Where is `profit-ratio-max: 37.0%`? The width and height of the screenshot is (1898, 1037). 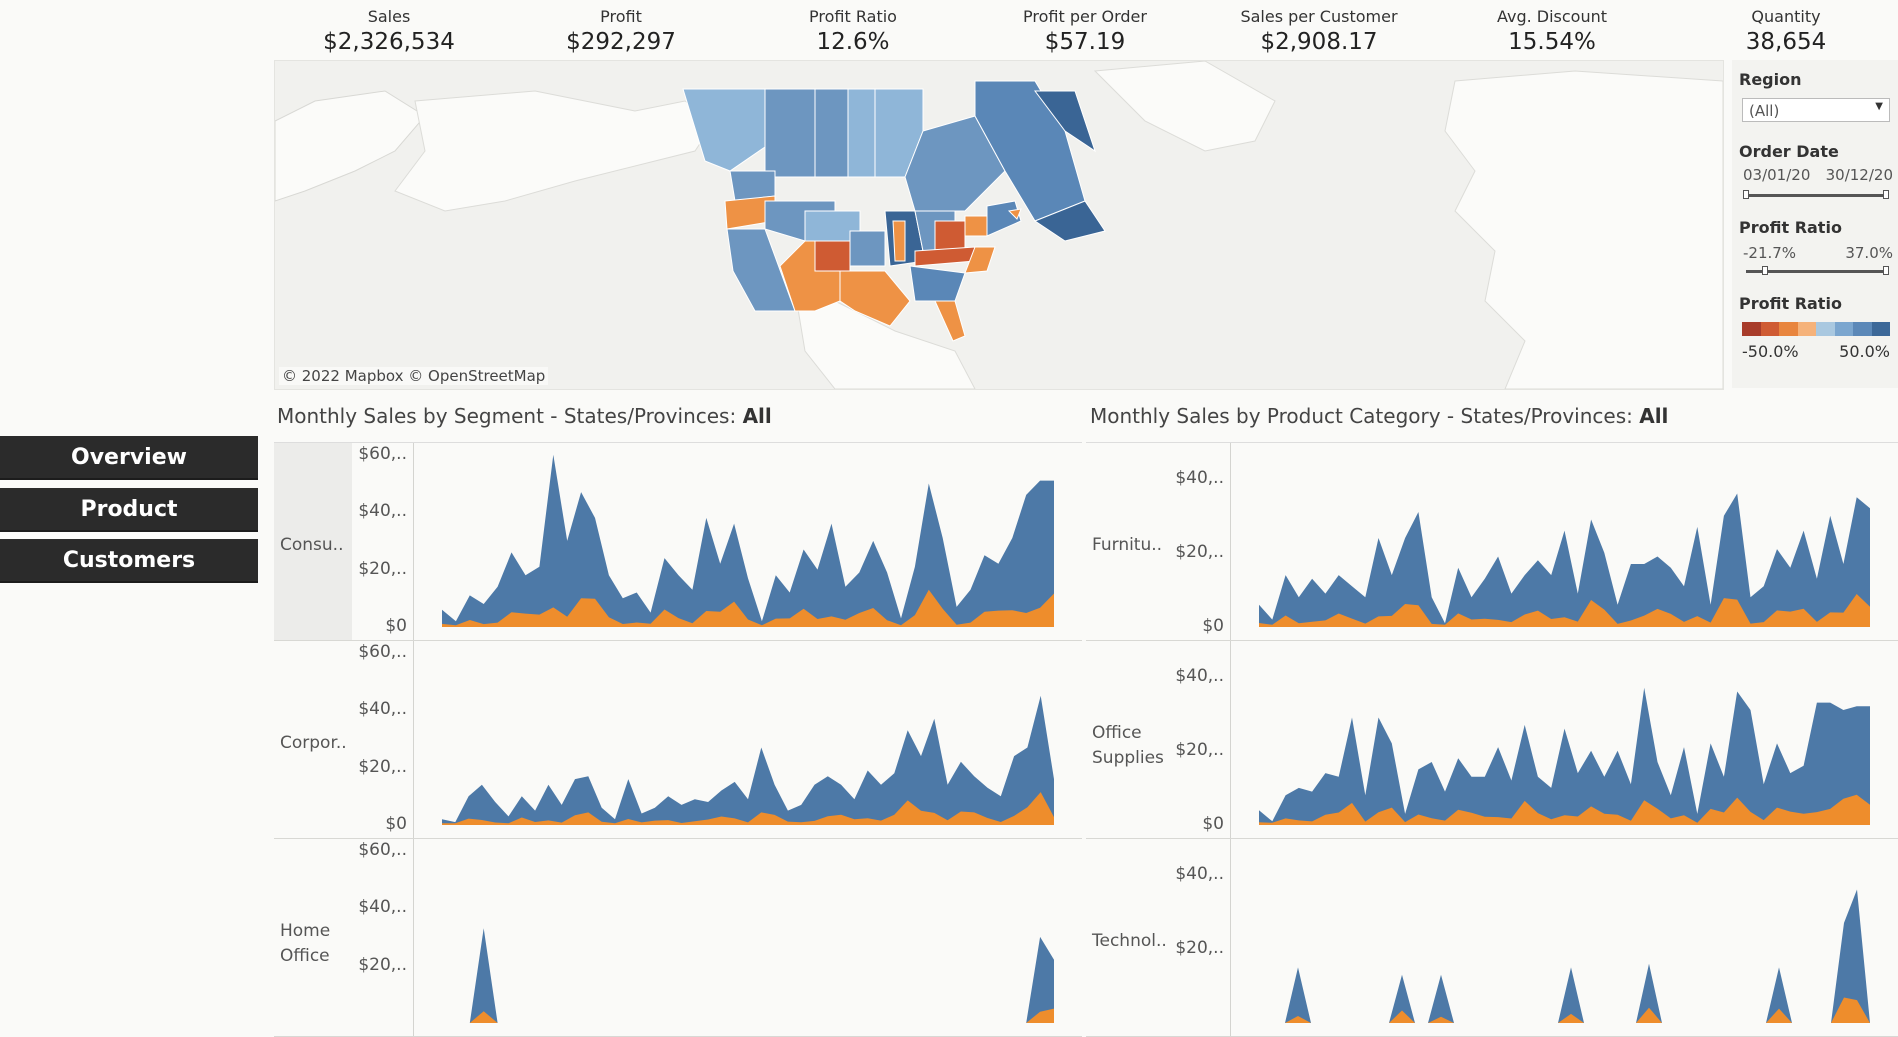
profit-ratio-max: 37.0% is located at coordinates (1869, 253).